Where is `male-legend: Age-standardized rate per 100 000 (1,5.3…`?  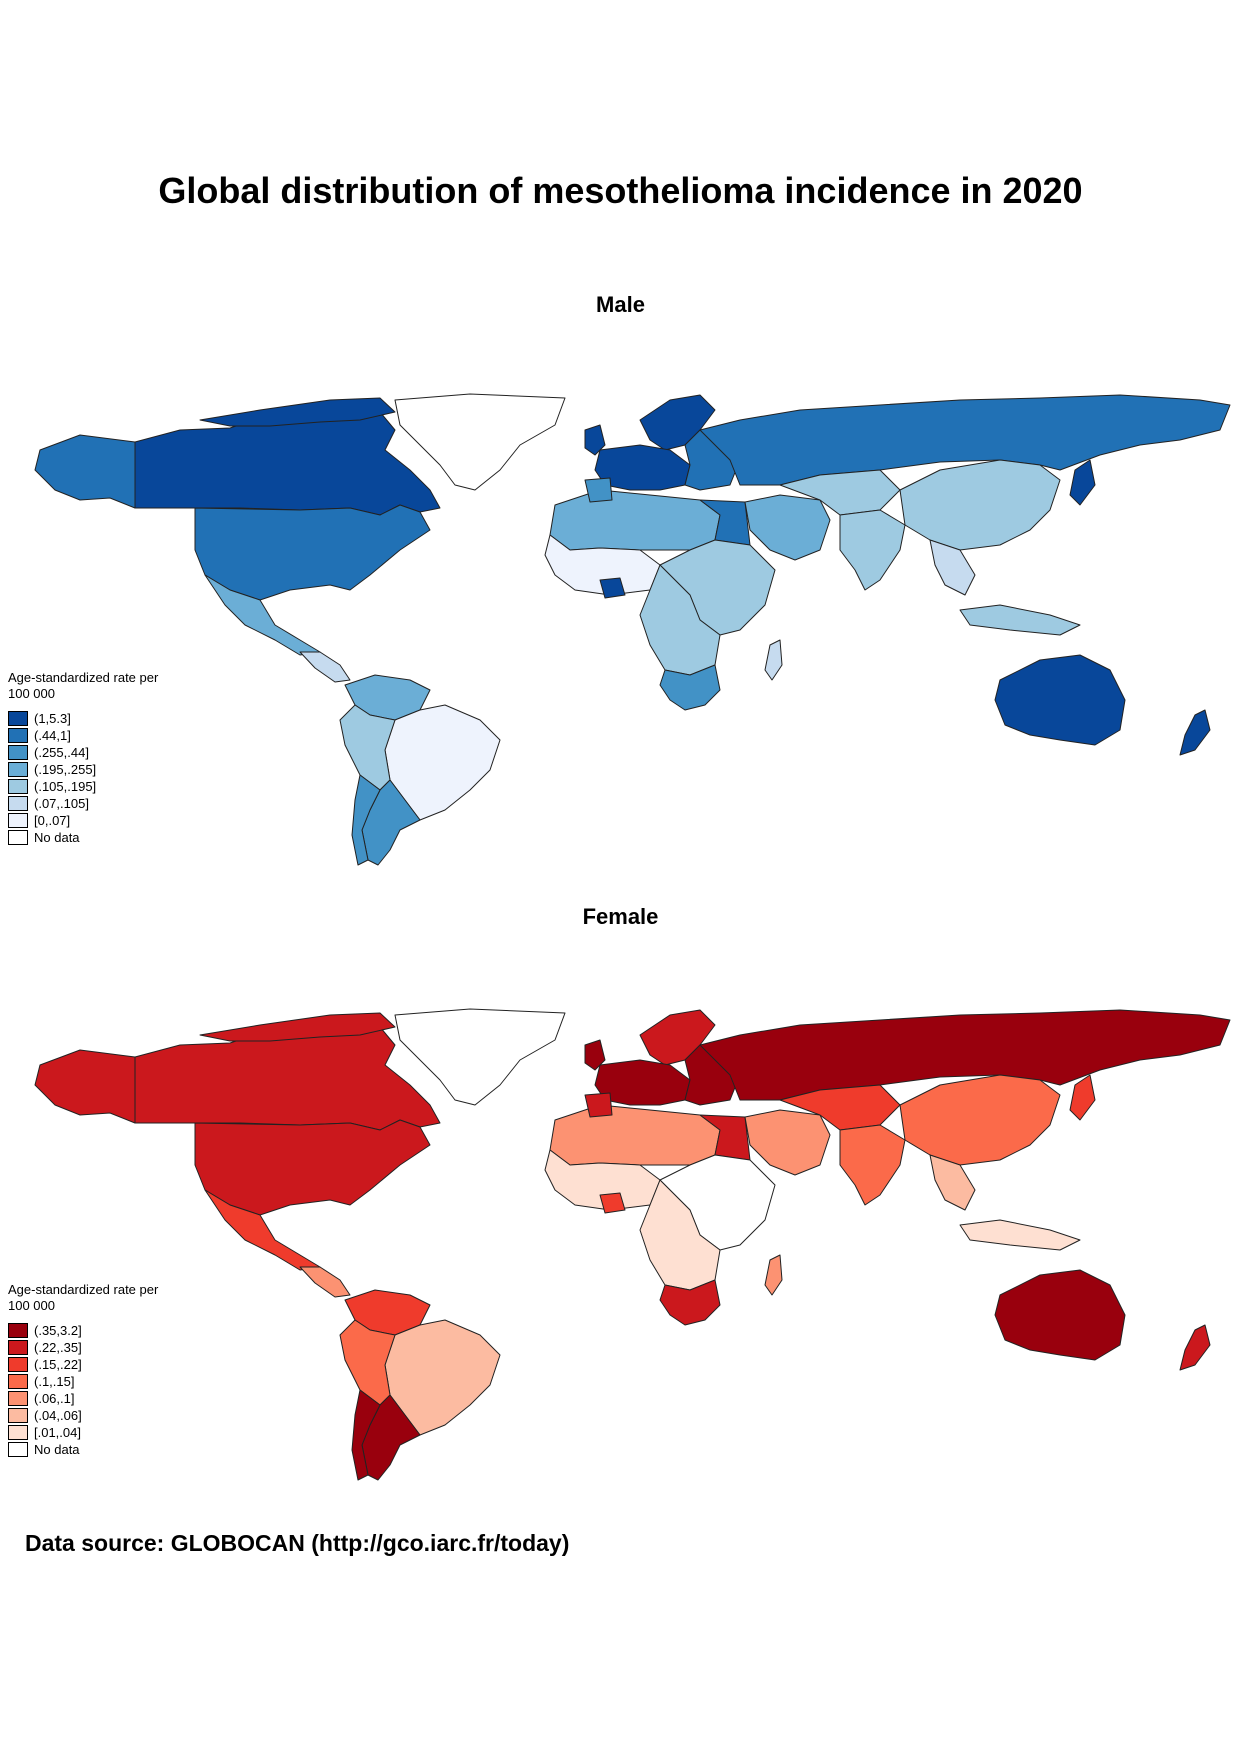
male-legend: Age-standardized rate per 100 000 (1,5.3… is located at coordinates (88, 758).